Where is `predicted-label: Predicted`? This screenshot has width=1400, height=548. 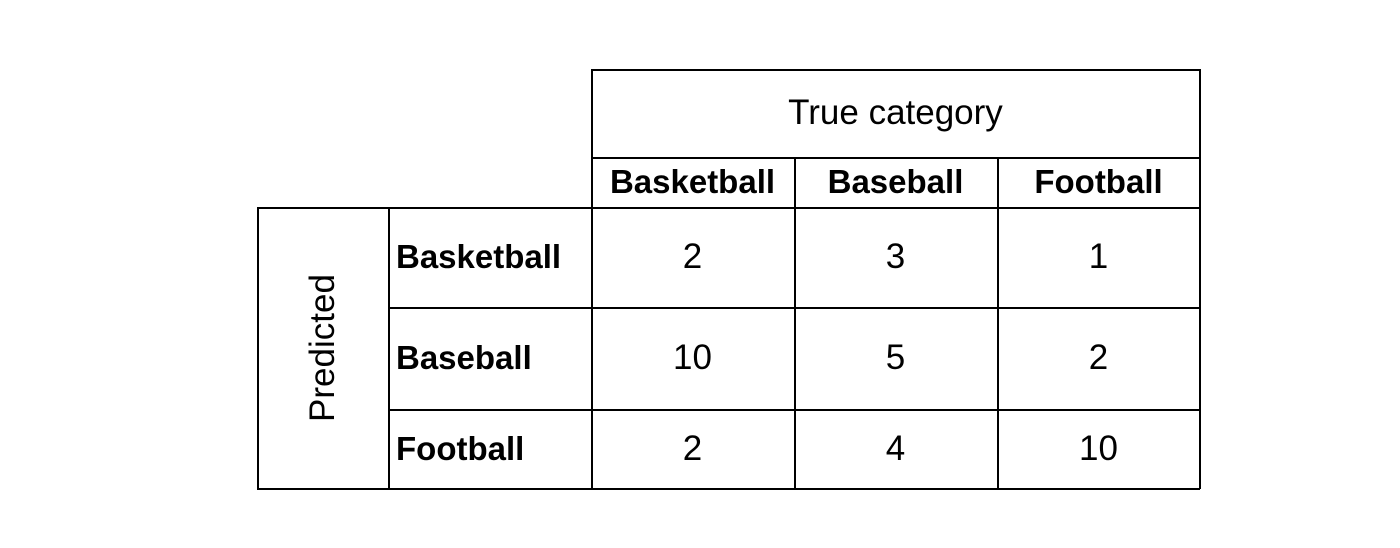 predicted-label: Predicted is located at coordinates (322, 347).